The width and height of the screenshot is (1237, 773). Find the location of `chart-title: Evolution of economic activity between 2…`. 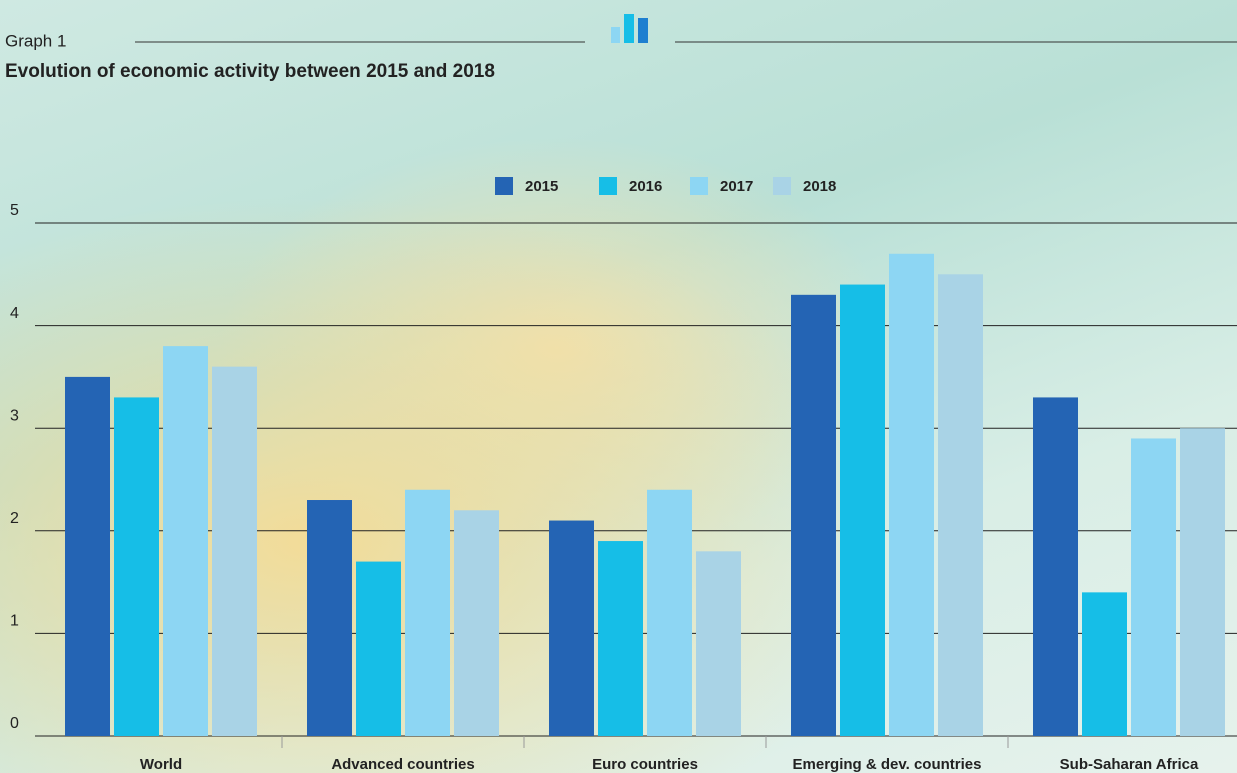

chart-title: Evolution of economic activity between 2… is located at coordinates (250, 71).